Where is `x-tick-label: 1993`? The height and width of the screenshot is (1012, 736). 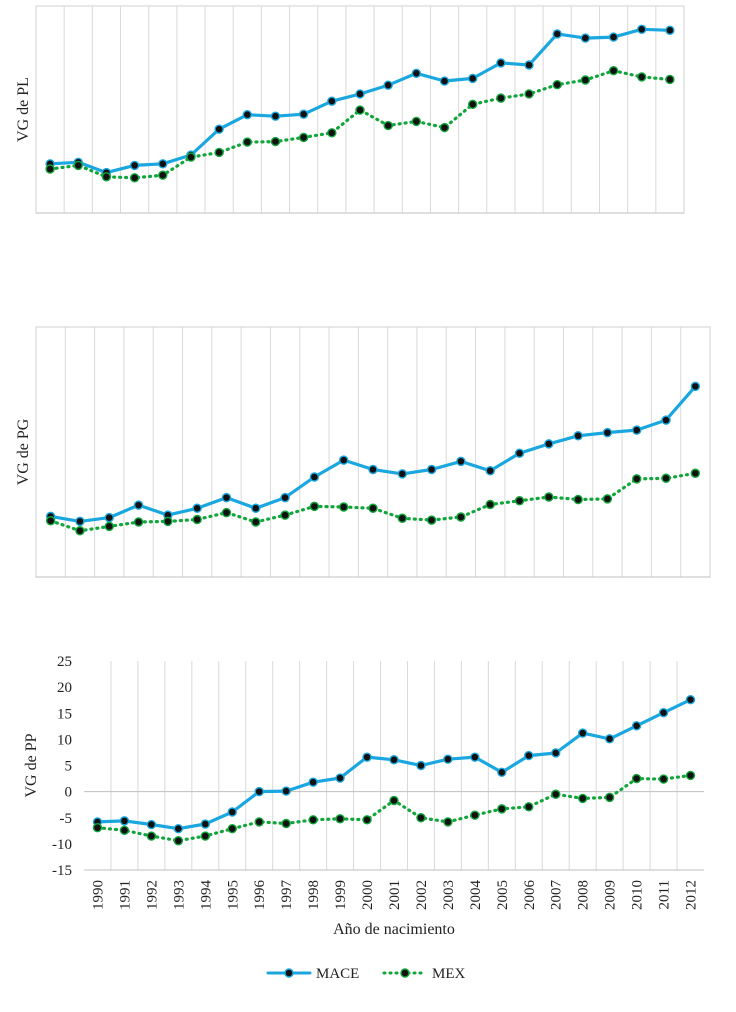 x-tick-label: 1993 is located at coordinates (179, 895).